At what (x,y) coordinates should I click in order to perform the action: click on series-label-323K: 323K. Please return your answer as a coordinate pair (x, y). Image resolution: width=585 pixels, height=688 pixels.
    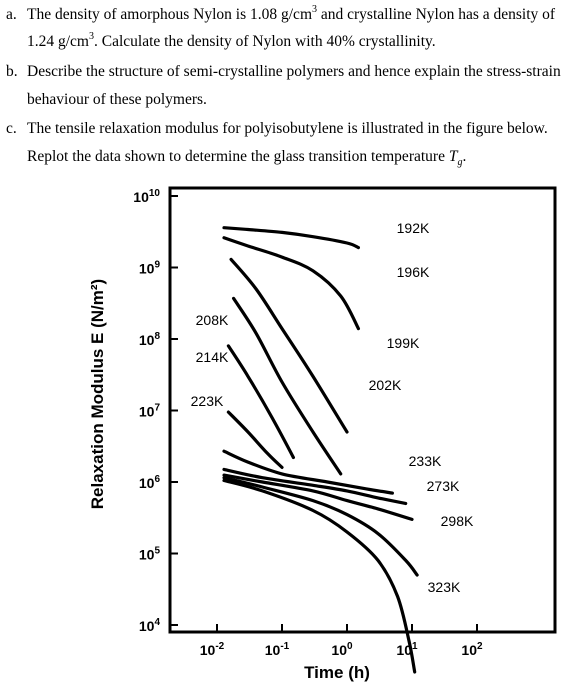
    Looking at the image, I should click on (444, 587).